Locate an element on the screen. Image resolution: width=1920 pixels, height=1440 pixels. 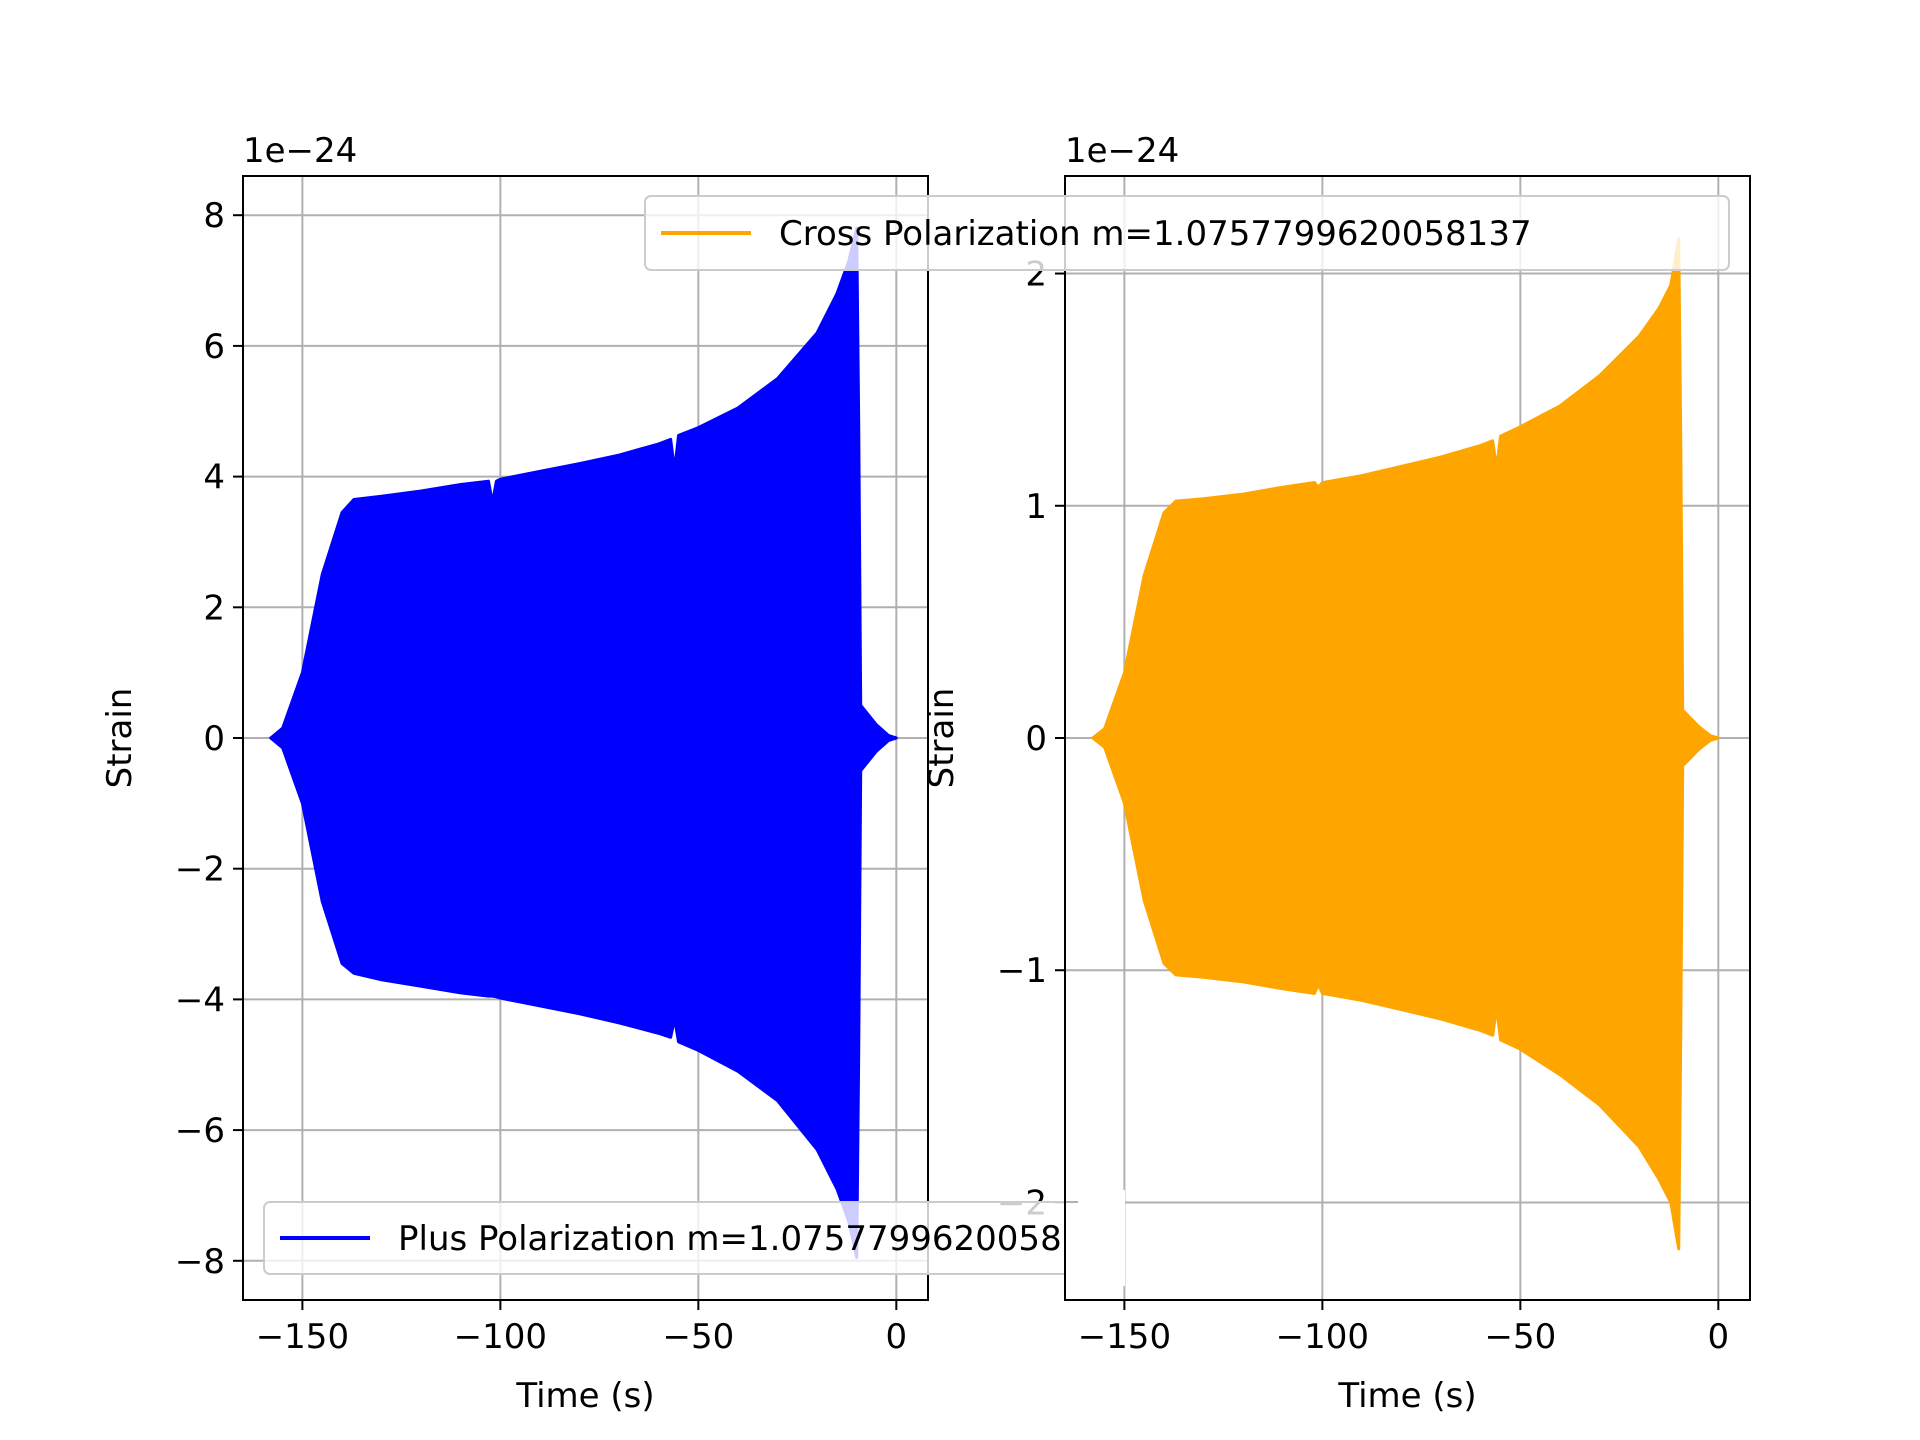
legend-box is located at coordinates (1187, 233).